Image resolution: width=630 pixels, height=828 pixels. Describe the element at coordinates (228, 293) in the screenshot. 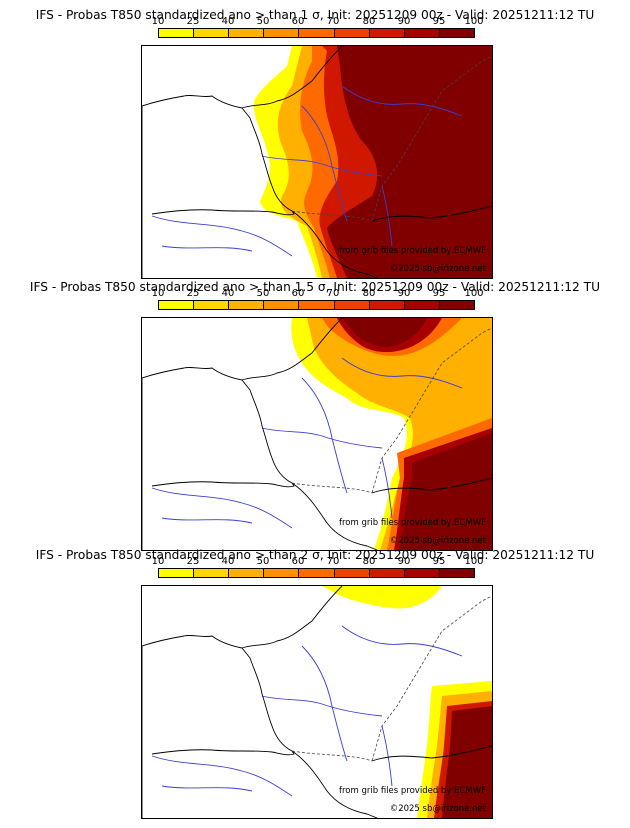

I see `colorbar-tick-label: 40` at that location.